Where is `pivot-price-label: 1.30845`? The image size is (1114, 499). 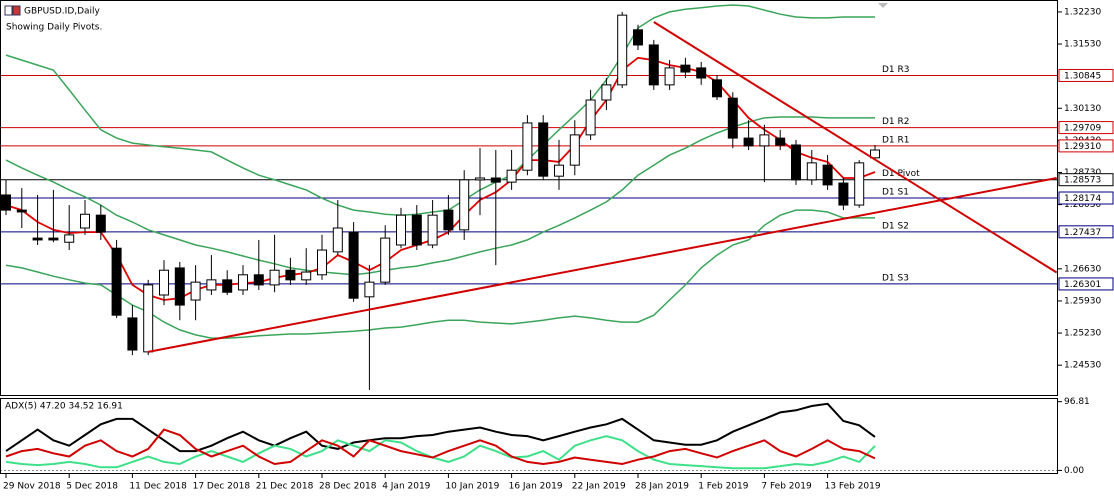
pivot-price-label: 1.30845 is located at coordinates (1082, 76).